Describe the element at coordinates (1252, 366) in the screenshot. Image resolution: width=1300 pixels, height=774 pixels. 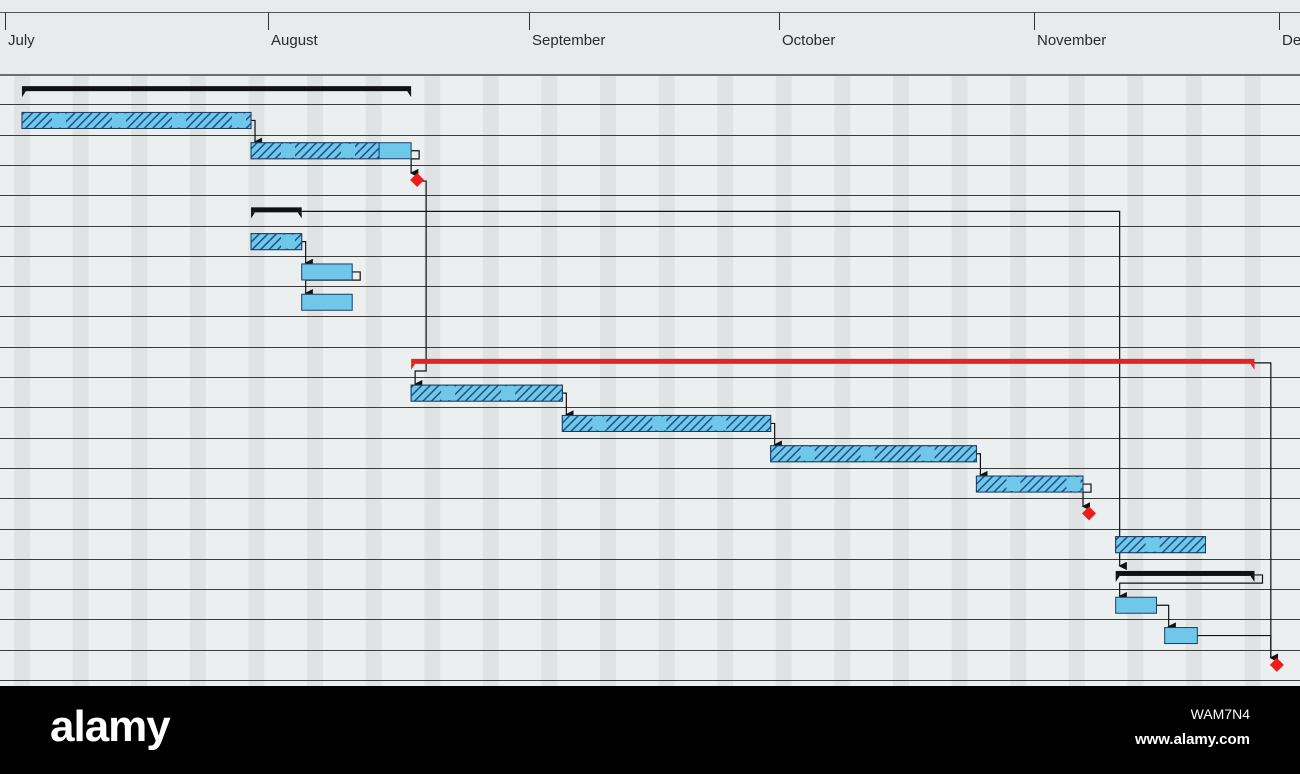
I see `critical-path-summary-bar-right-cap` at that location.